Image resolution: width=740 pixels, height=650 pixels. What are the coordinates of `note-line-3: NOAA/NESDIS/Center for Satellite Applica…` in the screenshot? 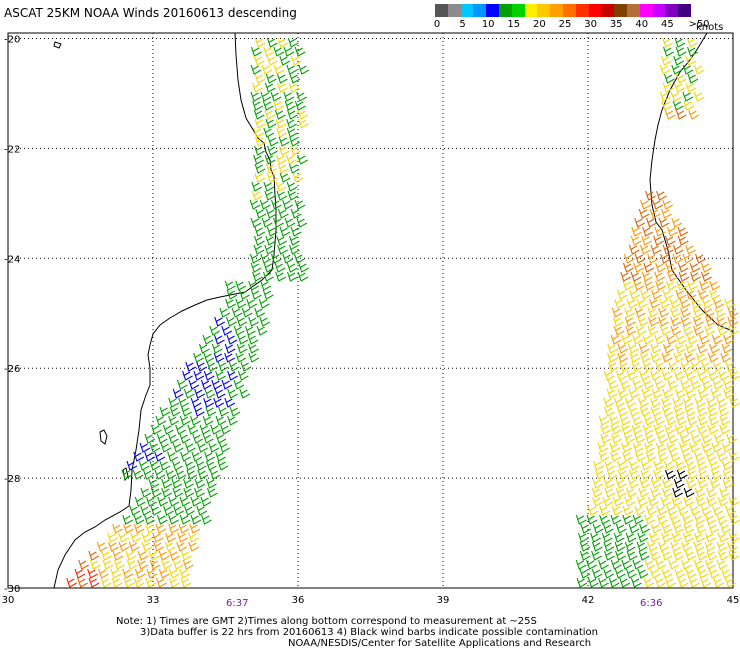 It's located at (440, 643).